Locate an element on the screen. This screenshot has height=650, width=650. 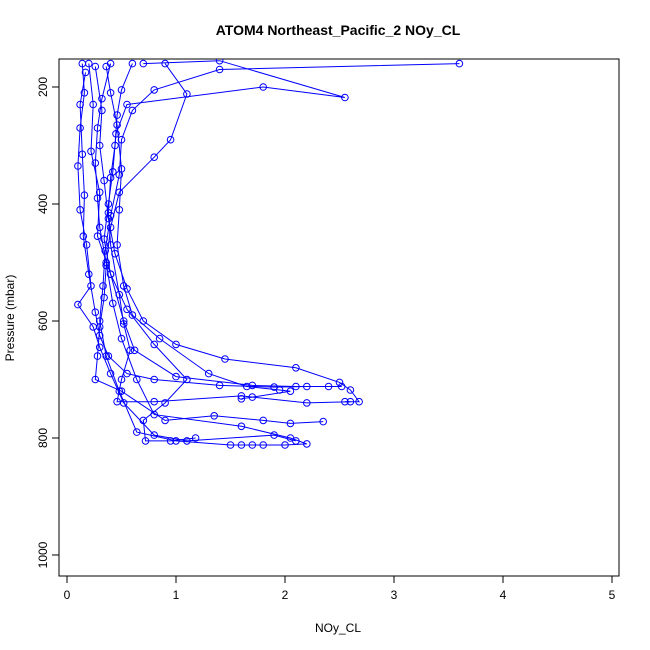
y-tick-label: 600 is located at coordinates (43, 321).